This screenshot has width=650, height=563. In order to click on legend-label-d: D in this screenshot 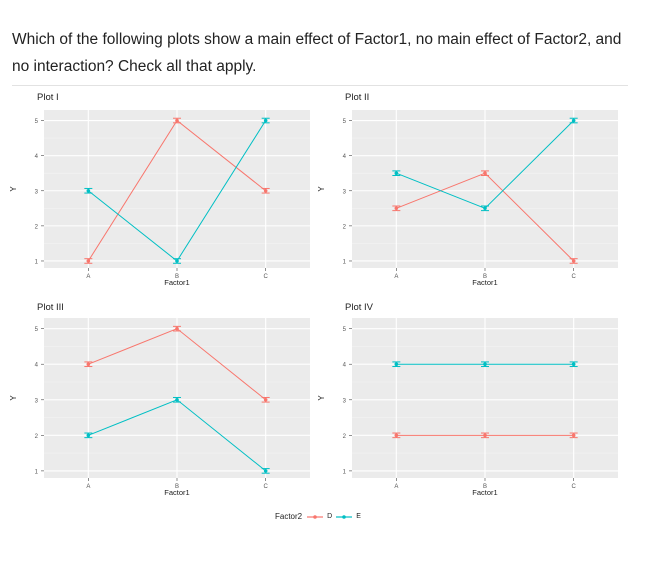, I will do `click(330, 516)`.